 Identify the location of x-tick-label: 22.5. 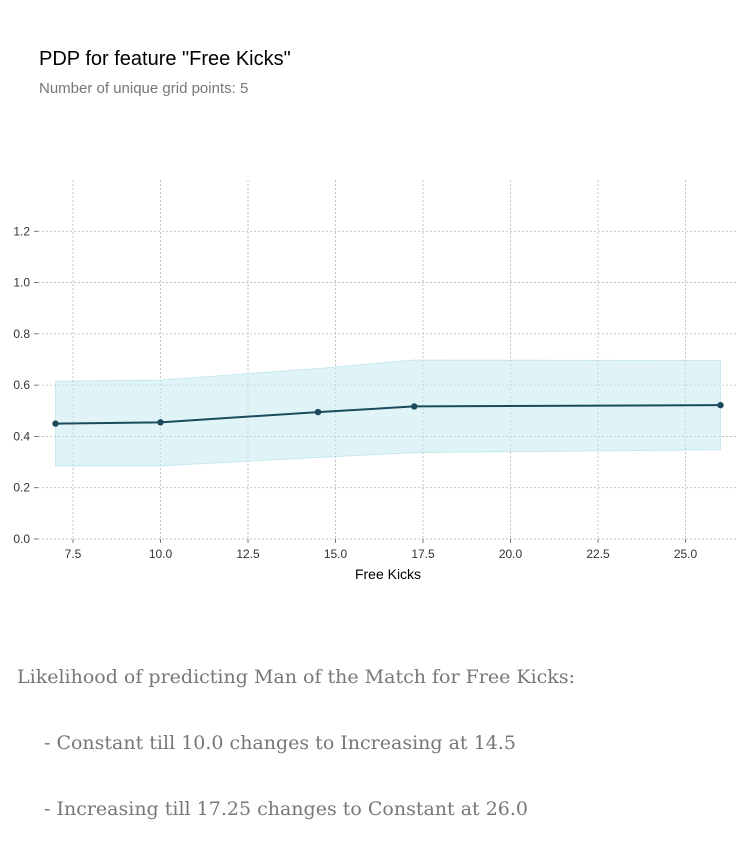
(598, 554).